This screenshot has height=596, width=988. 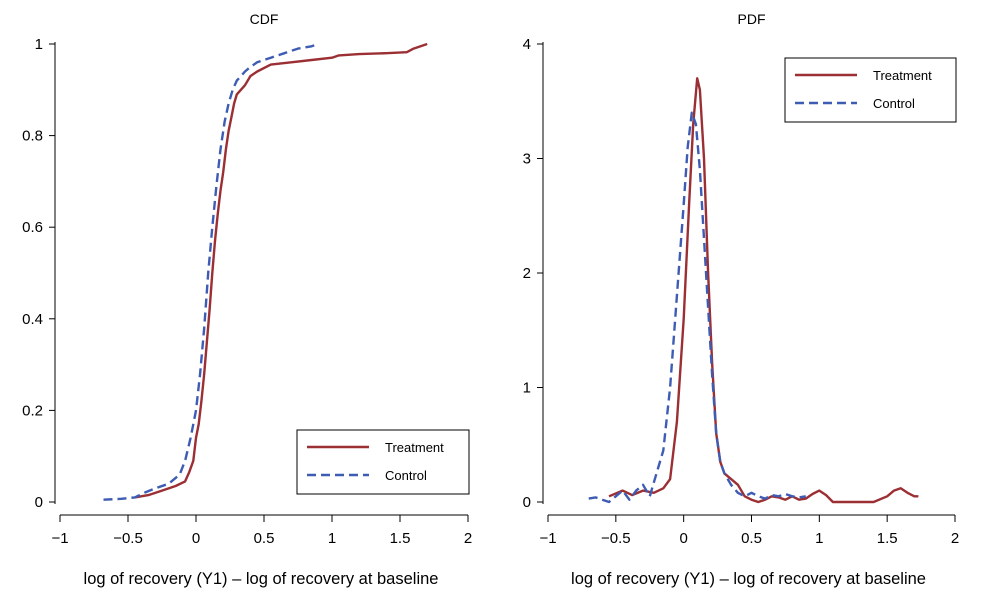 I want to click on y-tick-label: 0.6, so click(x=32, y=227).